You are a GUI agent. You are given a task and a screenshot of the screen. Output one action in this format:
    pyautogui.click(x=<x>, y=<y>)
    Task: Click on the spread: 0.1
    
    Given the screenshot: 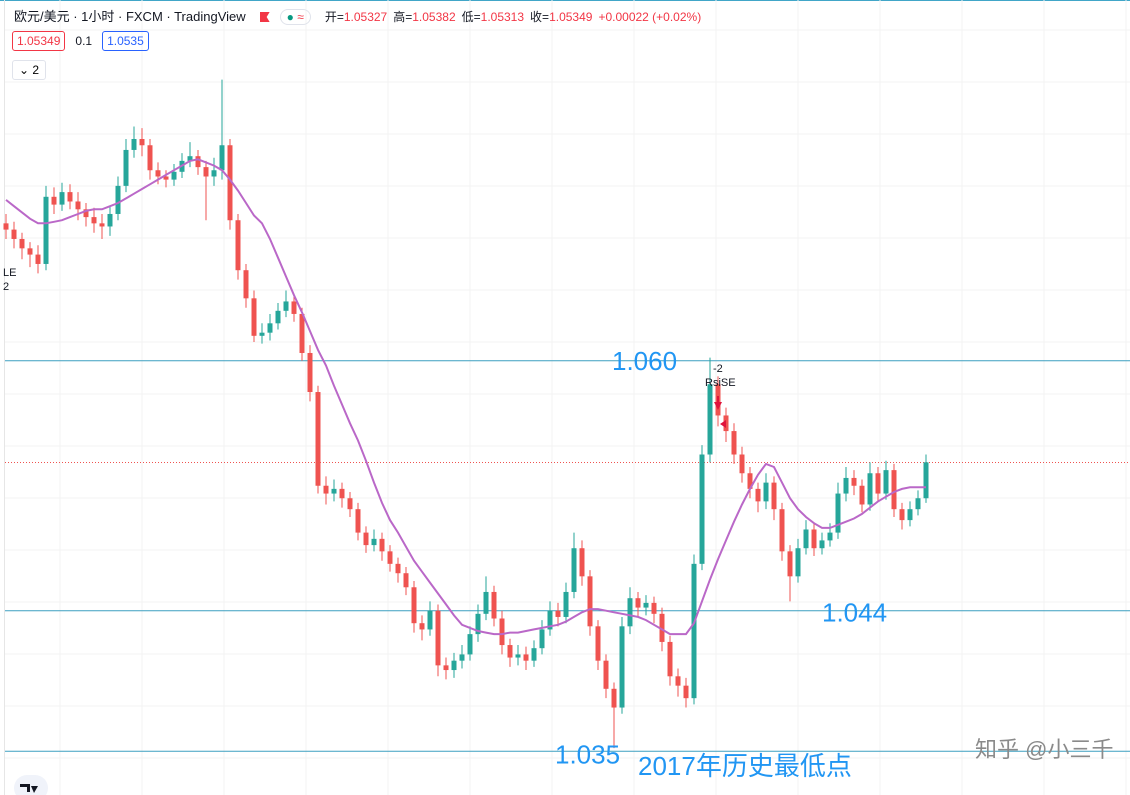 What is the action you would take?
    pyautogui.click(x=84, y=41)
    